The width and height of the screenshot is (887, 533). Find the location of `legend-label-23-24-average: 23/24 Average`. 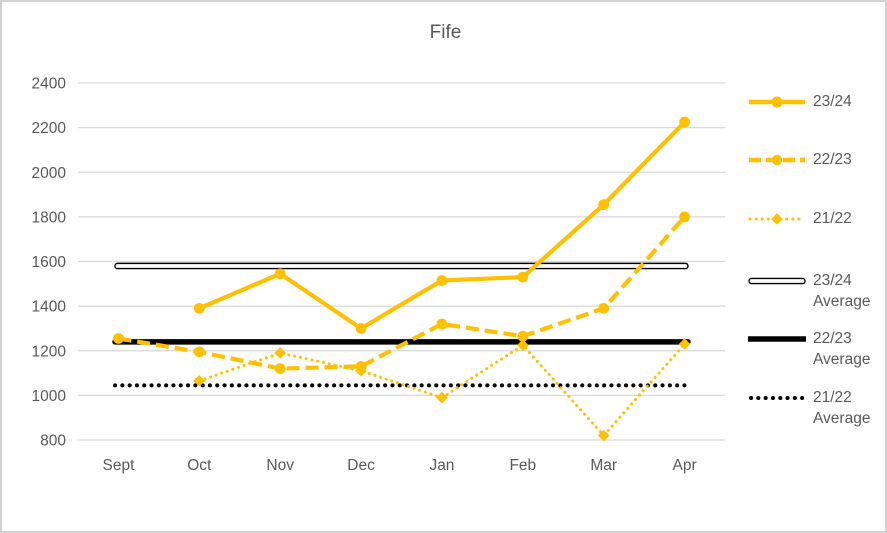

legend-label-23-24-average: 23/24 Average is located at coordinates (842, 291).